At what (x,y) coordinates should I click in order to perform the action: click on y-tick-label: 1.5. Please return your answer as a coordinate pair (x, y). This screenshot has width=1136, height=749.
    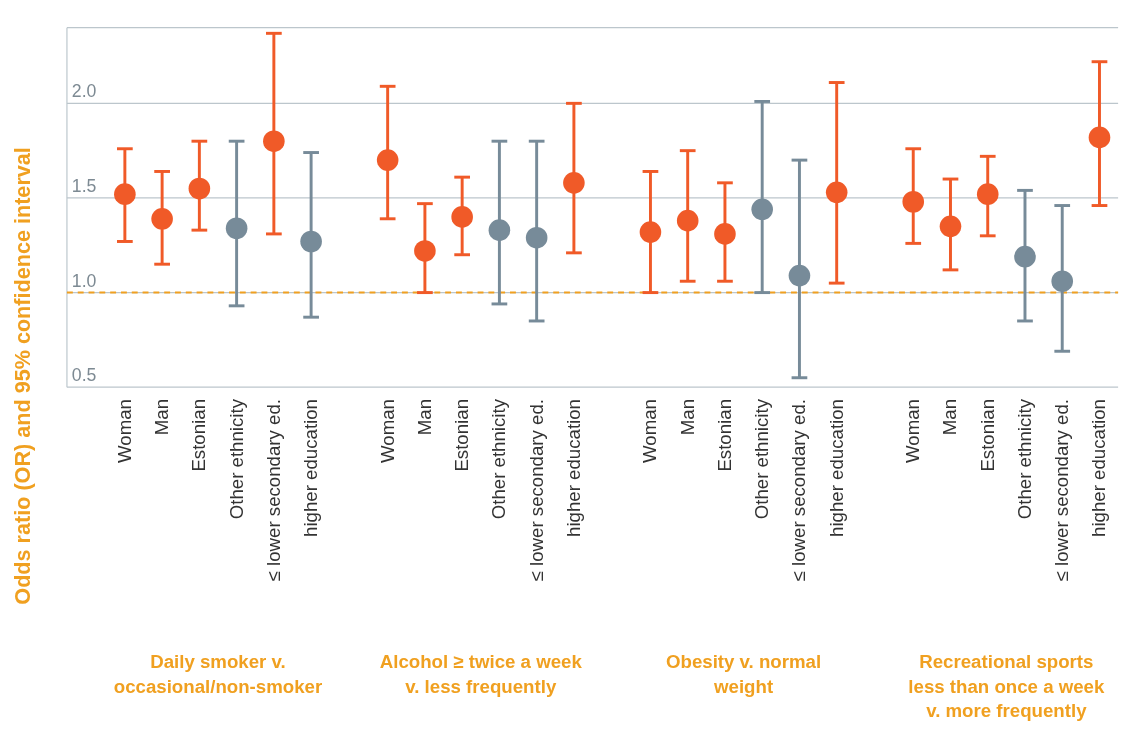
    Looking at the image, I should click on (84, 186).